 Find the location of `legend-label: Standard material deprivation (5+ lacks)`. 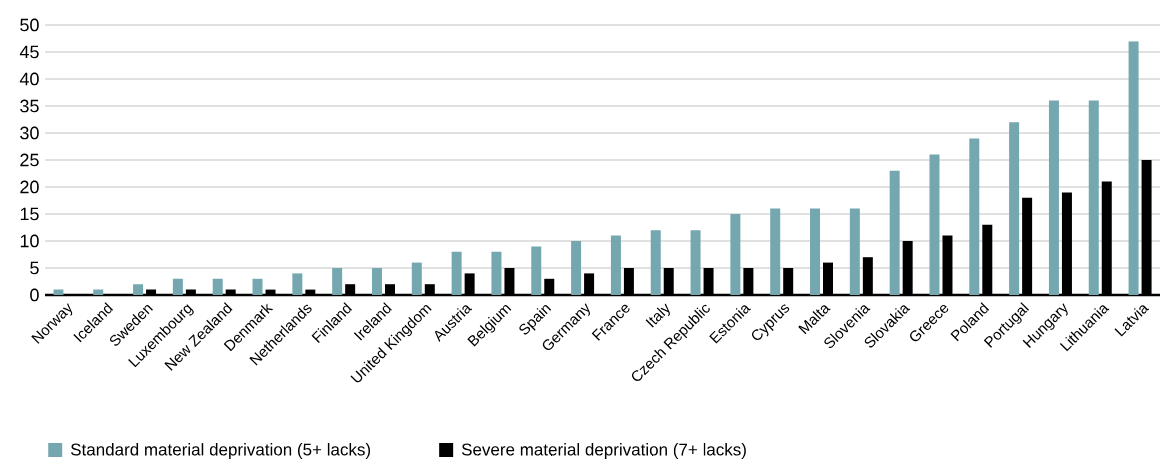

legend-label: Standard material deprivation (5+ lacks) is located at coordinates (220, 451).